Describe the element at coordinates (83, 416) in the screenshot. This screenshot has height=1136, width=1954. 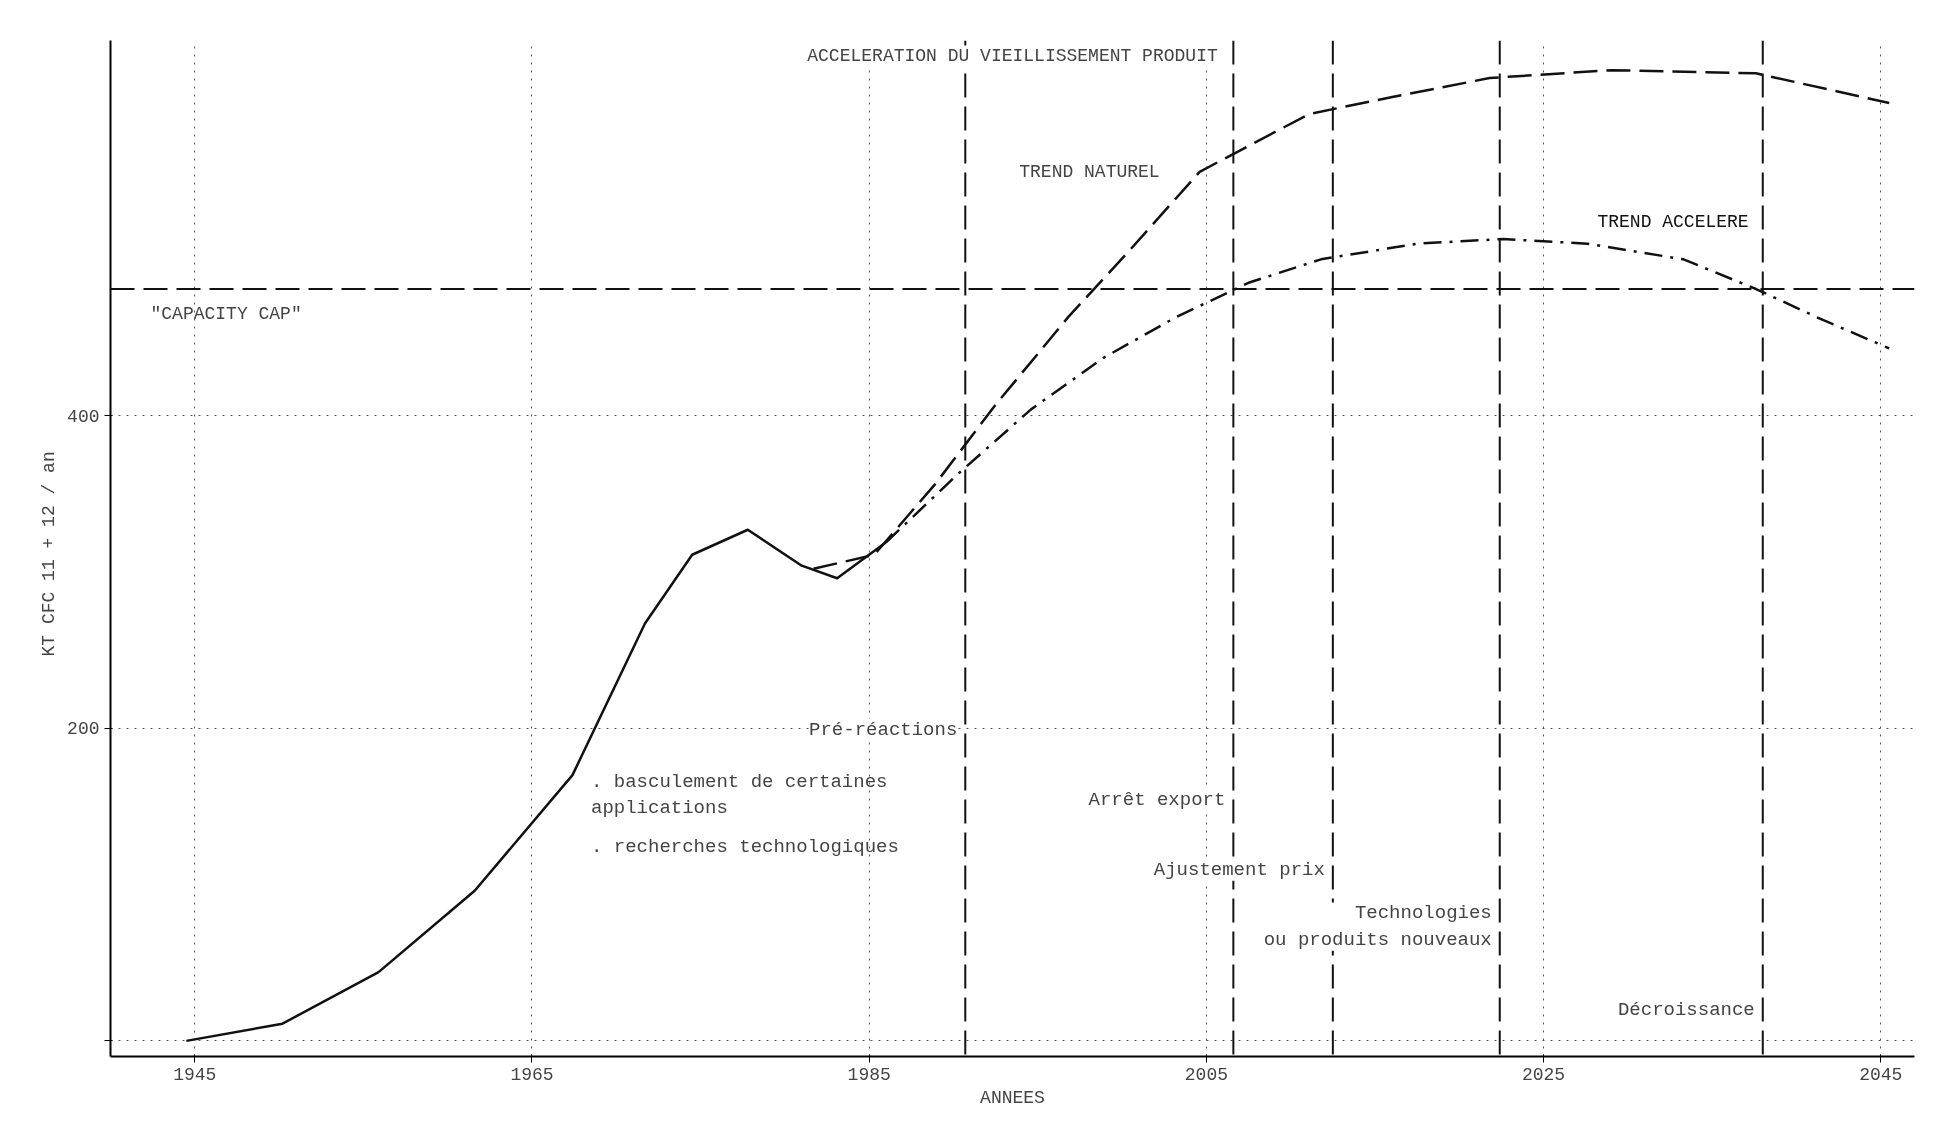
I see `y-tick-label: 400` at that location.